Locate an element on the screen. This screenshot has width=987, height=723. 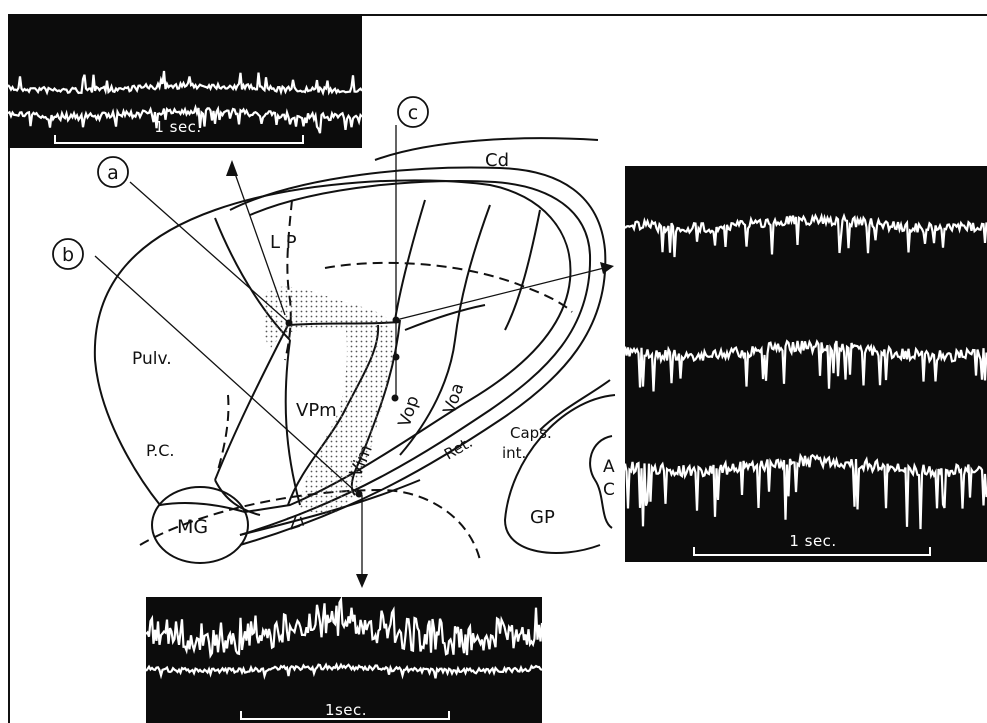
boundary-low is located at coordinates (237, 497).